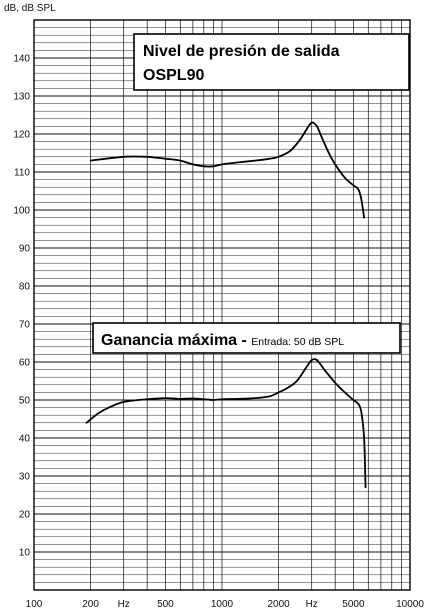 This screenshot has height=611, width=428. I want to click on y-tick-label: 80, so click(25, 287).